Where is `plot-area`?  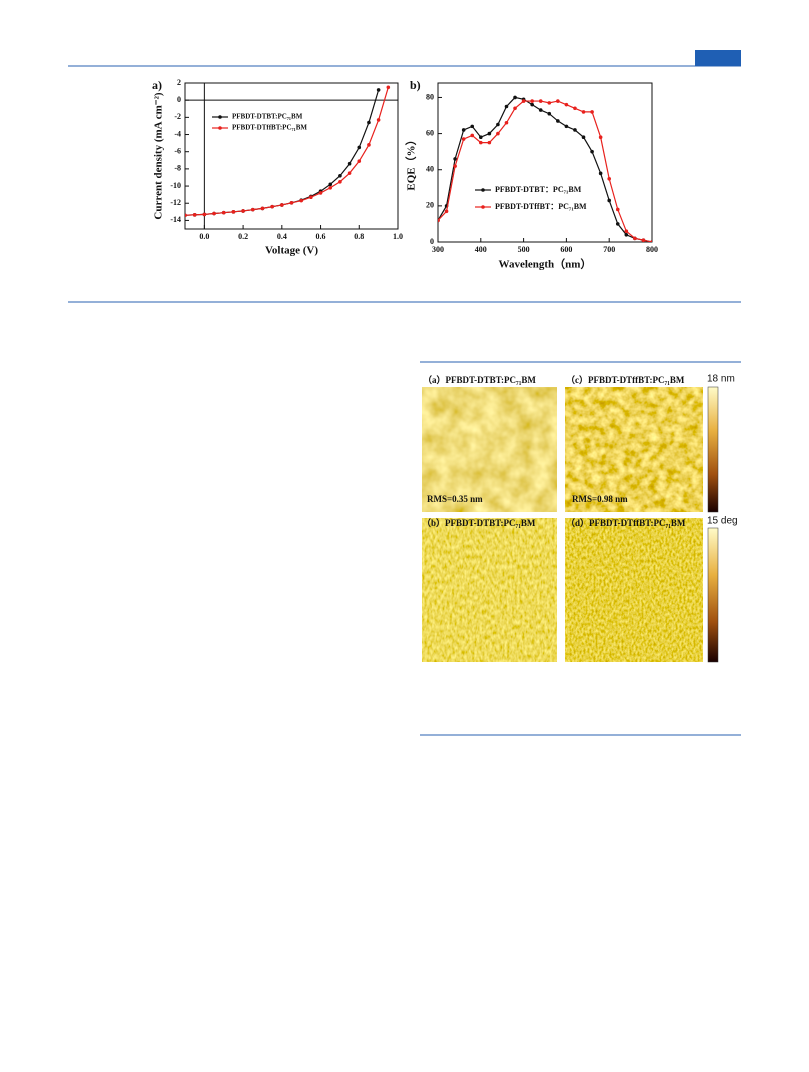 plot-area is located at coordinates (288, 151).